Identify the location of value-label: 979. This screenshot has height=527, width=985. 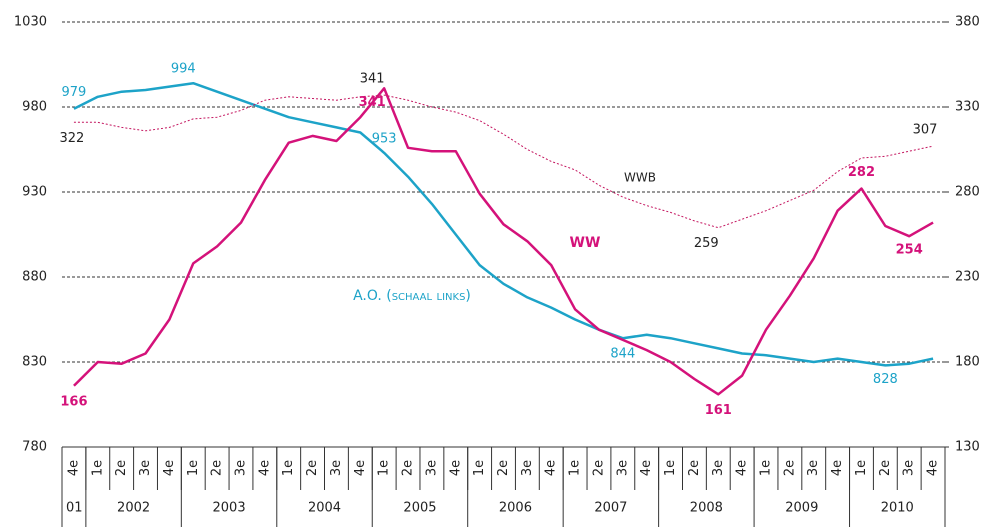
(74, 92).